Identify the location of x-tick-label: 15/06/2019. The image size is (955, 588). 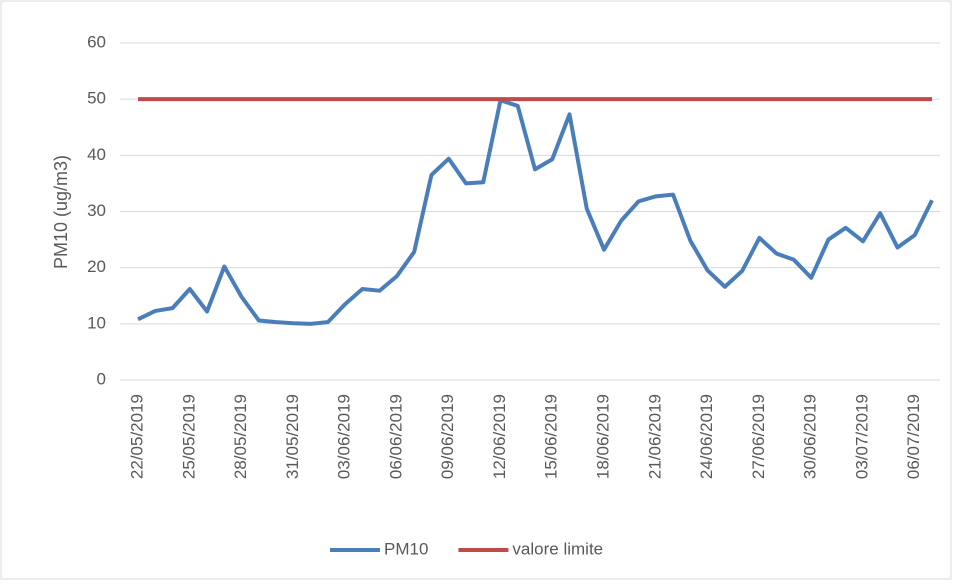
(551, 436).